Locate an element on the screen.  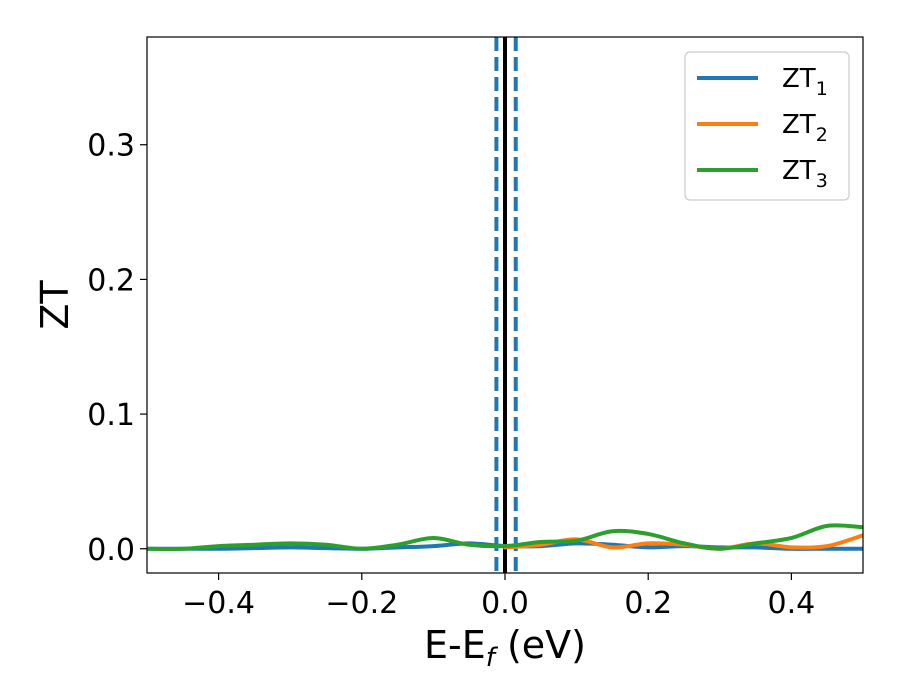
legend-label-2: ZT2 is located at coordinates (805, 128).